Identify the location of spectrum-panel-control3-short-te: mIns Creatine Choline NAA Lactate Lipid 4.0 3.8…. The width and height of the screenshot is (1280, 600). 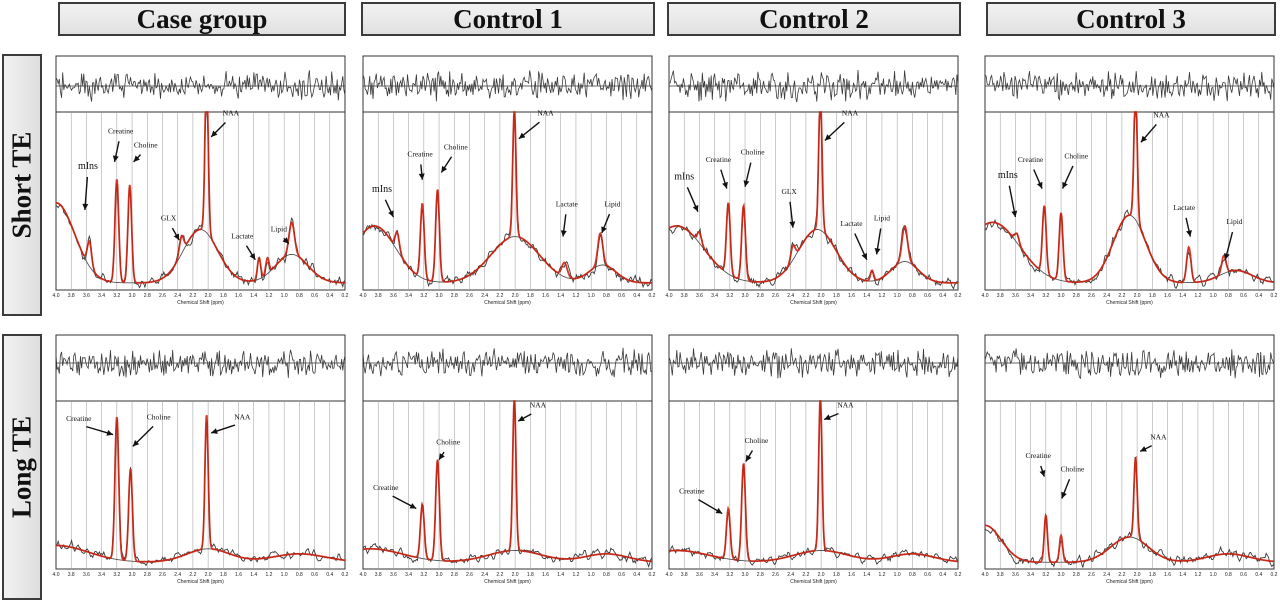
(1130, 180).